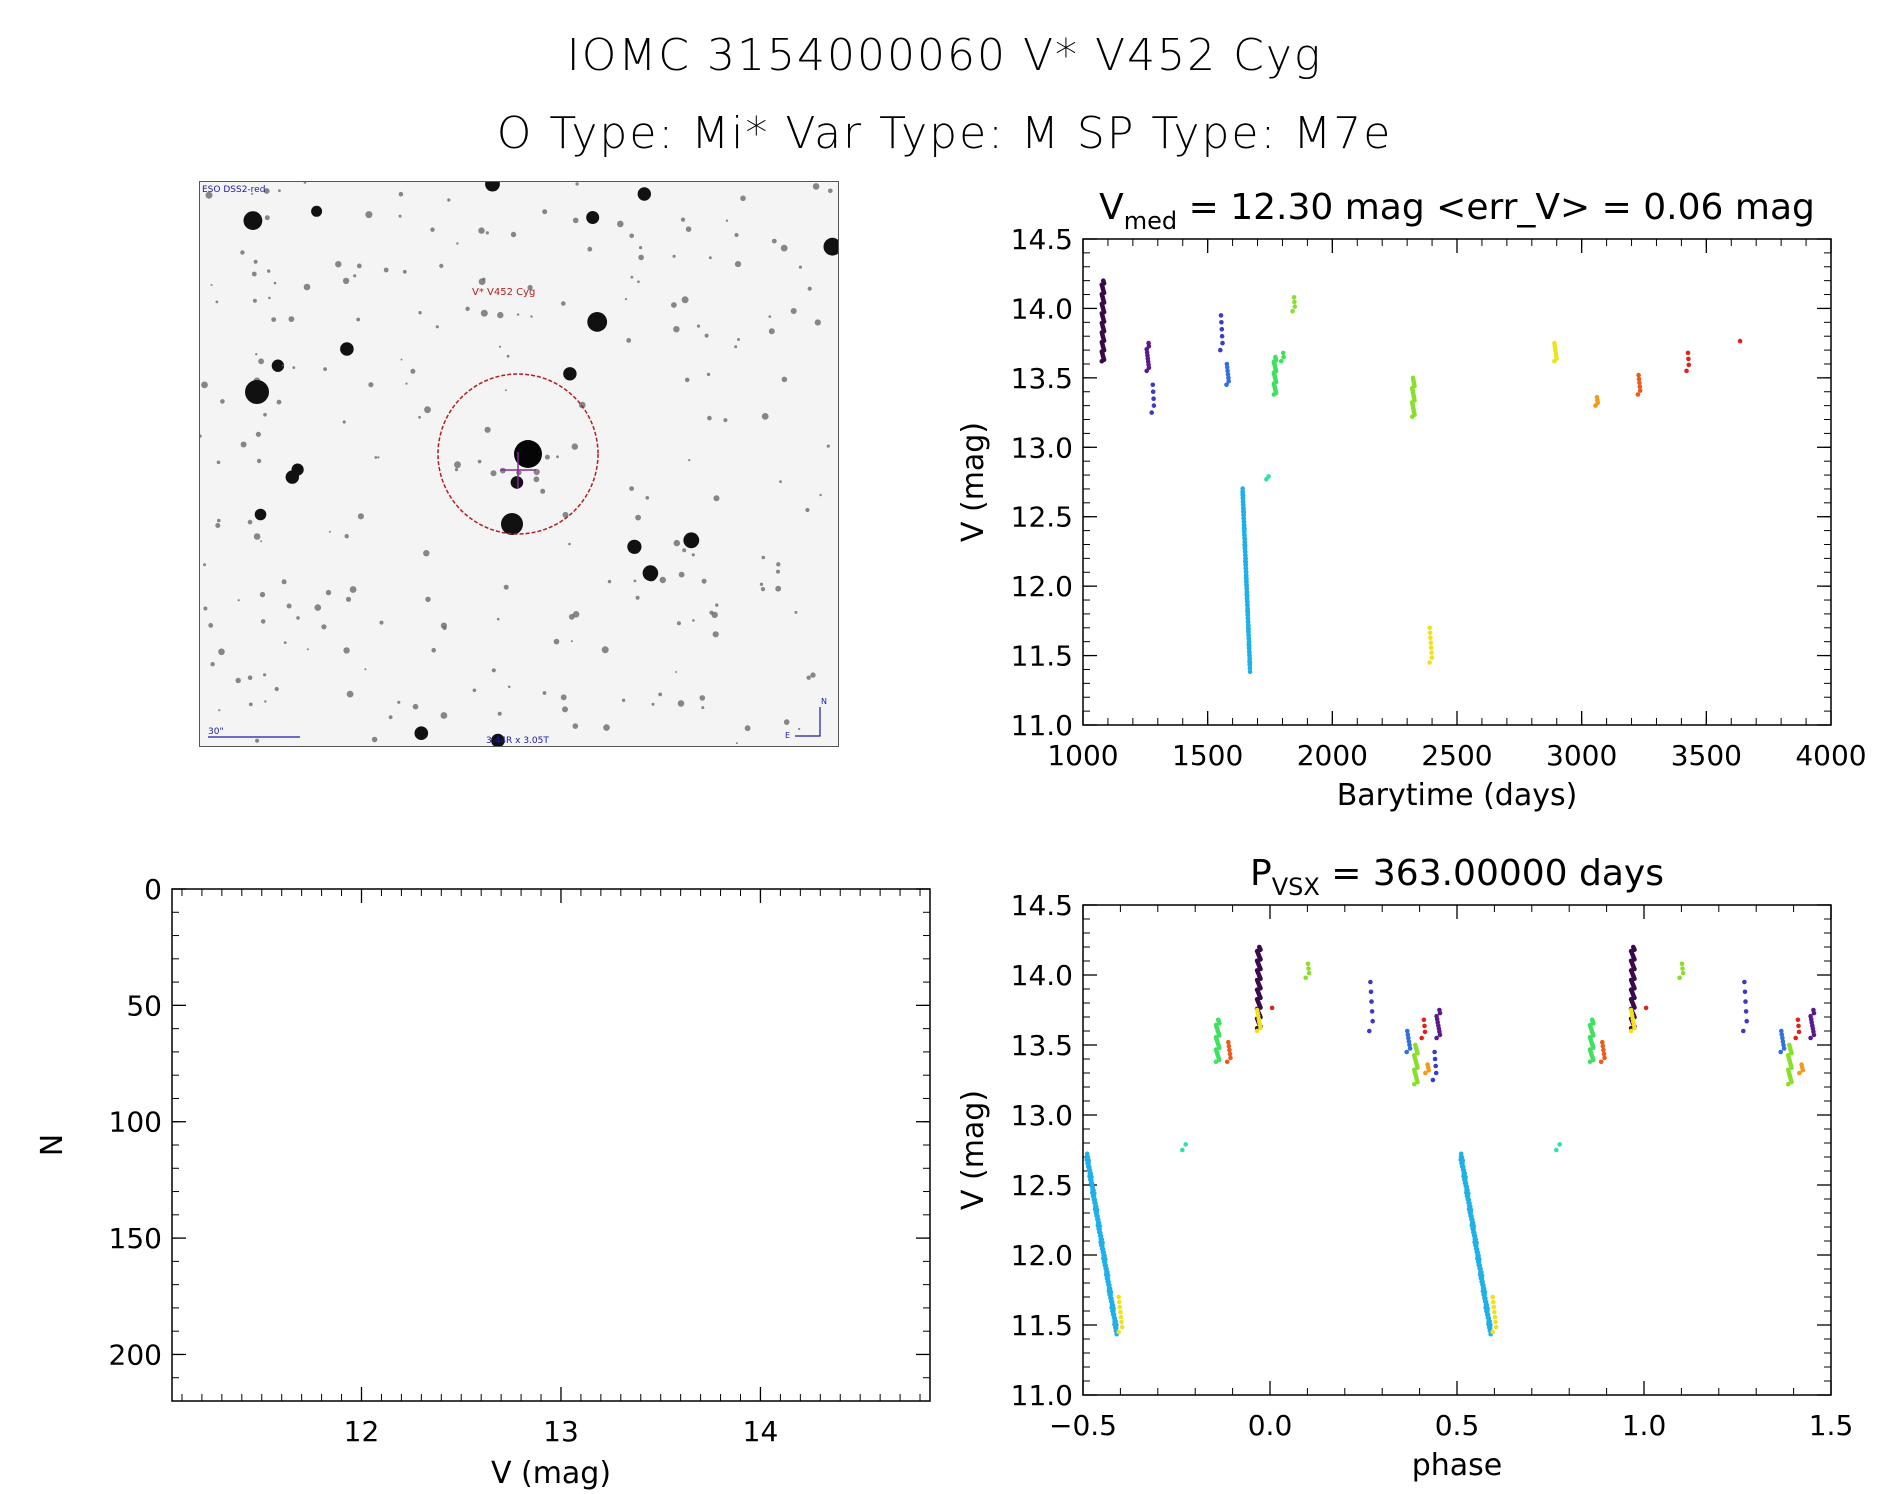 This screenshot has height=1494, width=1889. What do you see at coordinates (1830, 755) in the screenshot?
I see `x-tick-label: 4000` at bounding box center [1830, 755].